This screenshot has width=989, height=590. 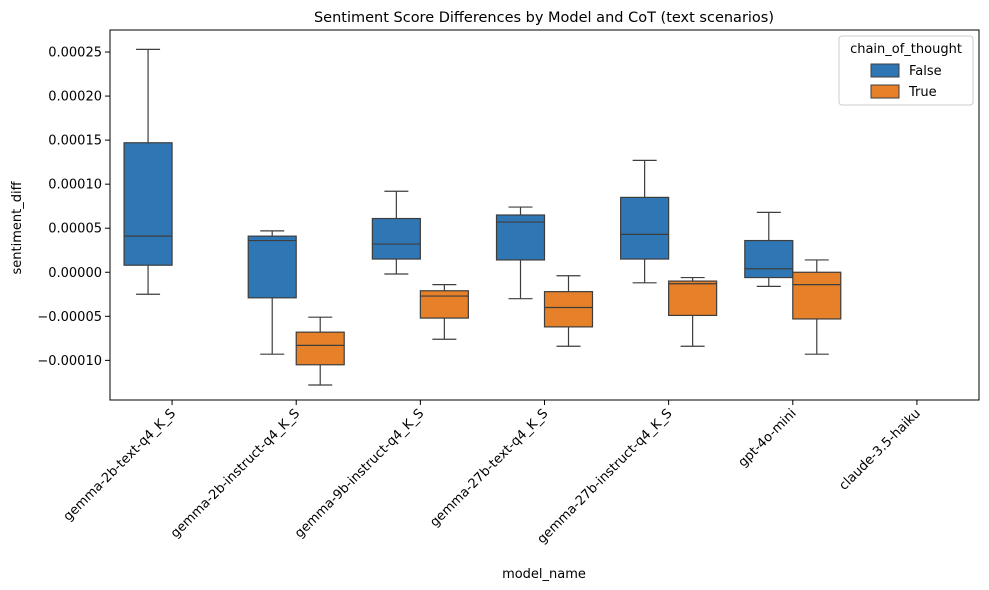 I want to click on legend-title: chain_of_thought, so click(x=906, y=49).